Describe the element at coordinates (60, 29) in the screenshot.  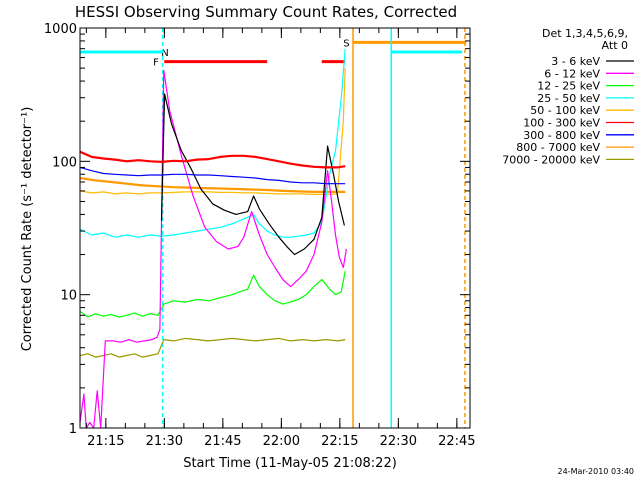
I see `y-tick-label: 1000` at that location.